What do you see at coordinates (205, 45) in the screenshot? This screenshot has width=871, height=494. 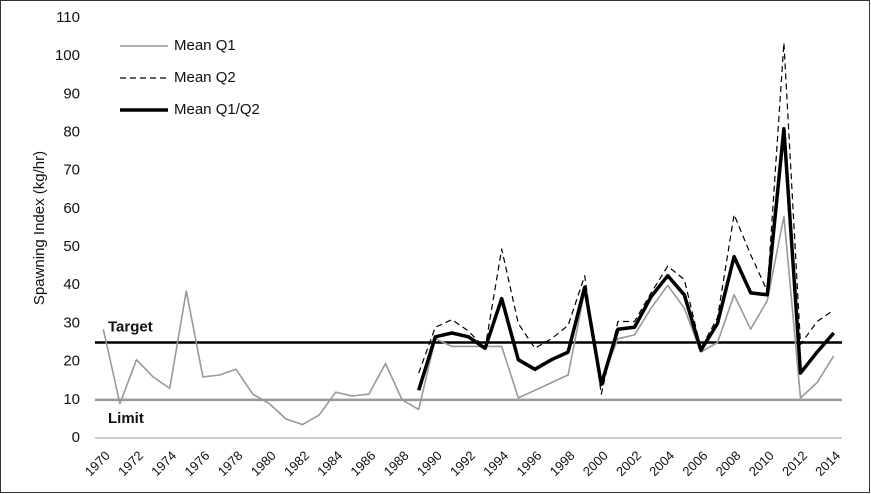 I see `legend-label: Mean Q1` at bounding box center [205, 45].